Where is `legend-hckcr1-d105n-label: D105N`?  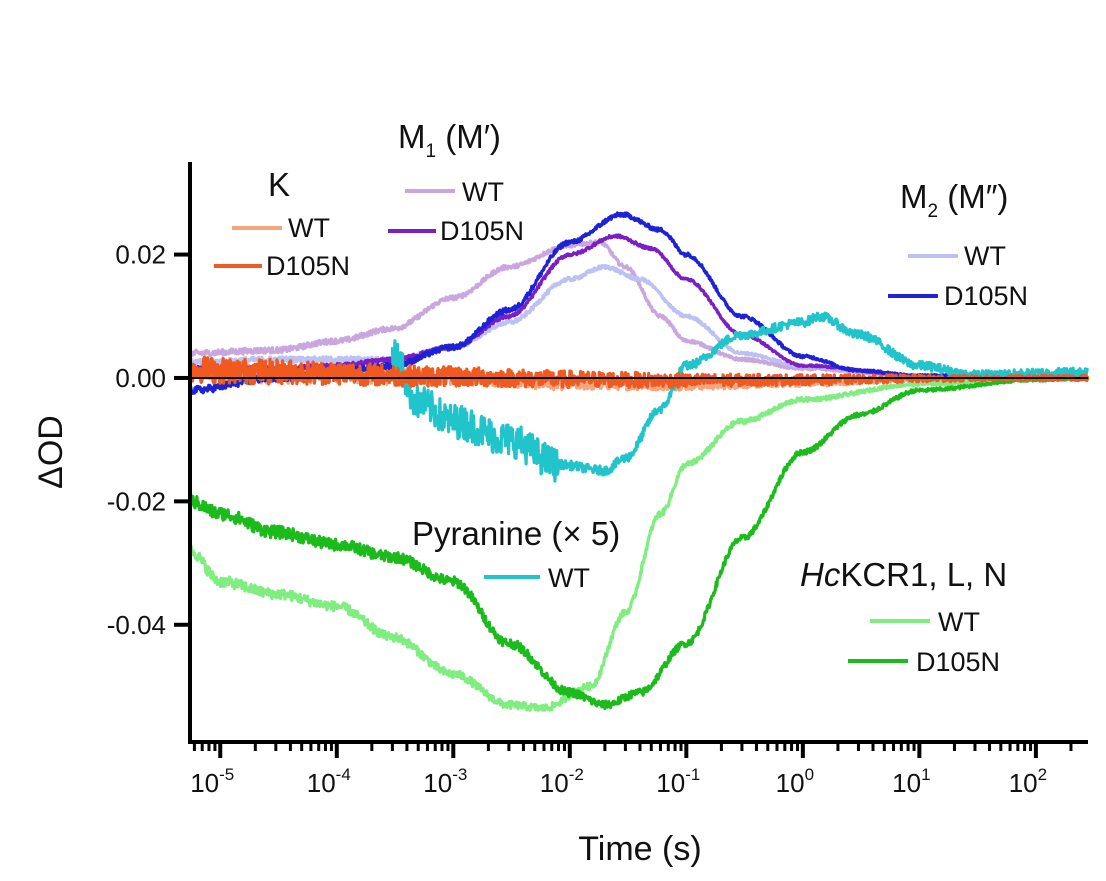 legend-hckcr1-d105n-label: D105N is located at coordinates (958, 662).